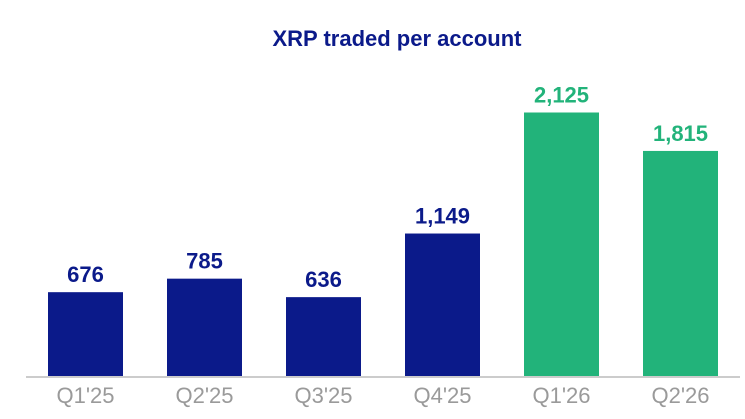 This screenshot has width=745, height=419. I want to click on value-label: 676, so click(85, 274).